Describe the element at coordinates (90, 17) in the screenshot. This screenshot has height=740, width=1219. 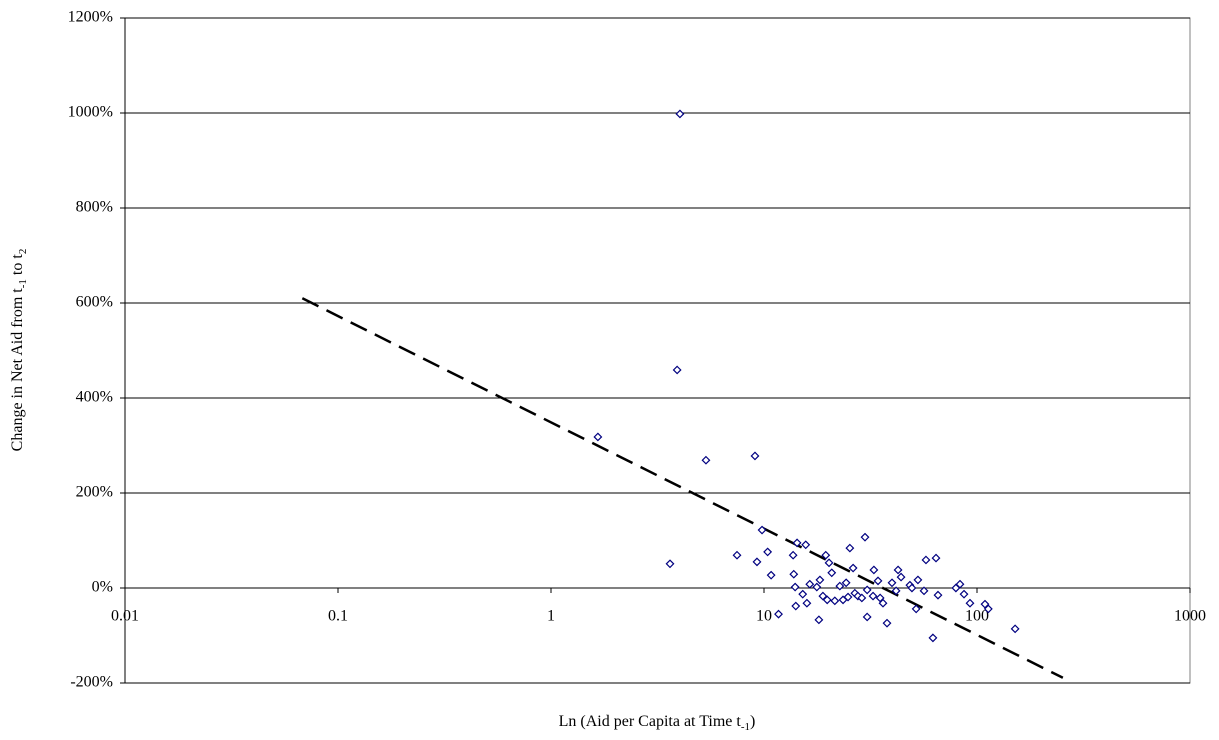
I see `y-tick-label: 1200%` at that location.